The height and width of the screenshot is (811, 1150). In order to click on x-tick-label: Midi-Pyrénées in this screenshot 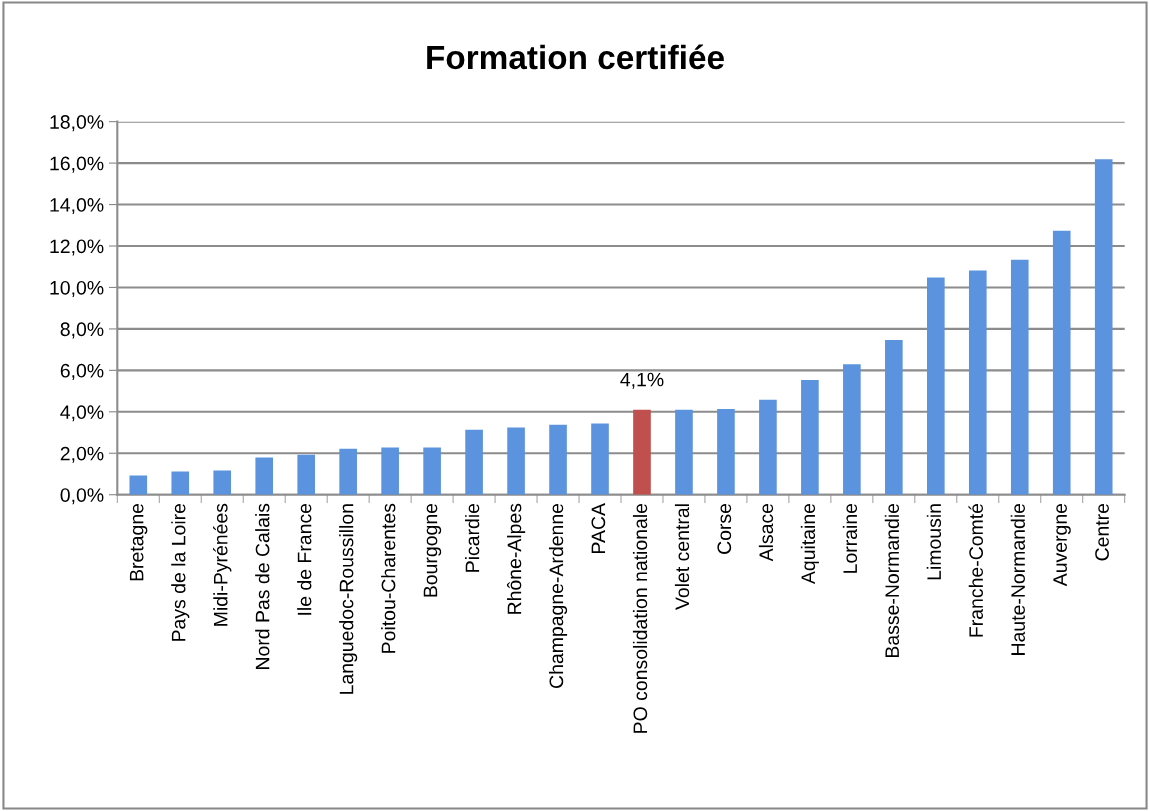, I will do `click(222, 564)`.